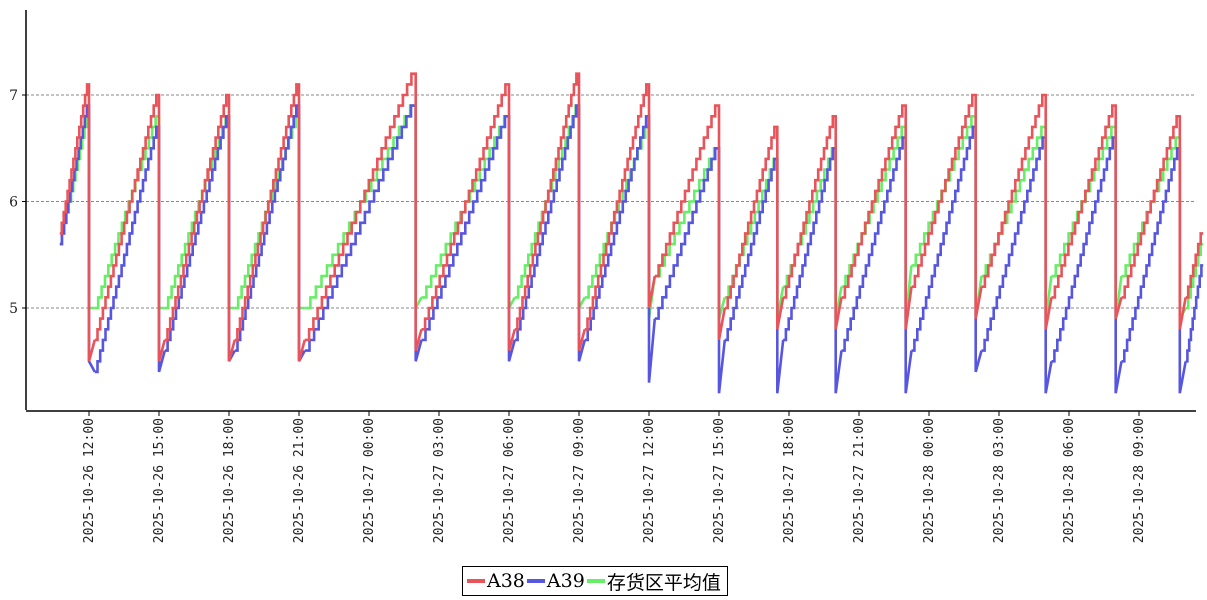 The height and width of the screenshot is (600, 1207). What do you see at coordinates (509, 480) in the screenshot?
I see `x-tick-label-6: 2025-10-27 06:00` at bounding box center [509, 480].